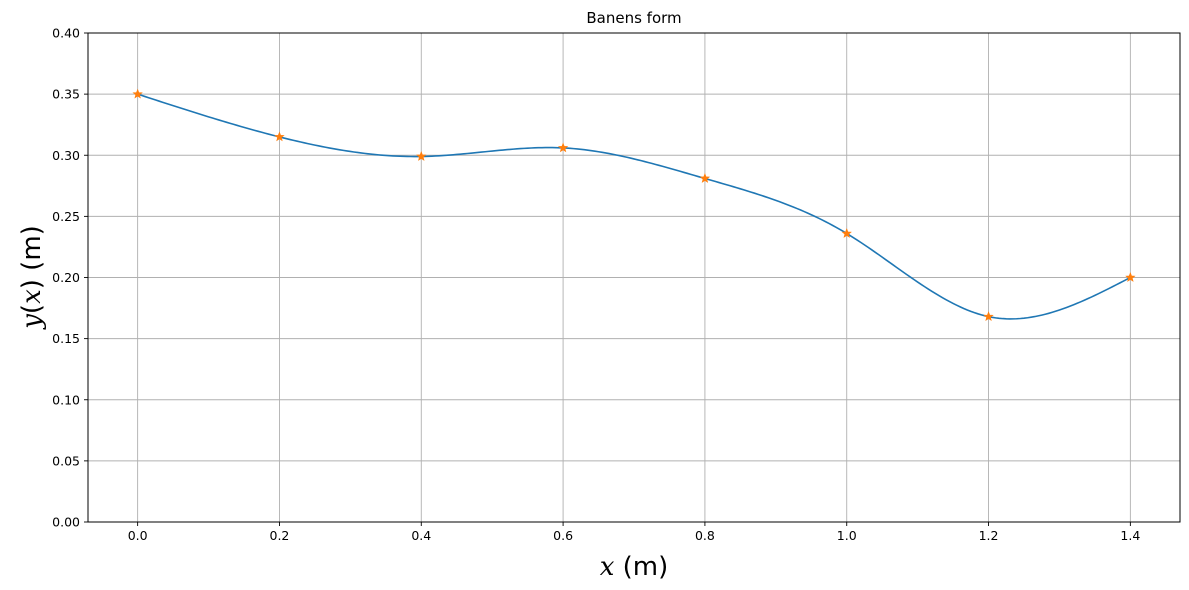 This screenshot has height=590, width=1189. What do you see at coordinates (66, 216) in the screenshot?
I see `y-tick-label: 0.25` at bounding box center [66, 216].